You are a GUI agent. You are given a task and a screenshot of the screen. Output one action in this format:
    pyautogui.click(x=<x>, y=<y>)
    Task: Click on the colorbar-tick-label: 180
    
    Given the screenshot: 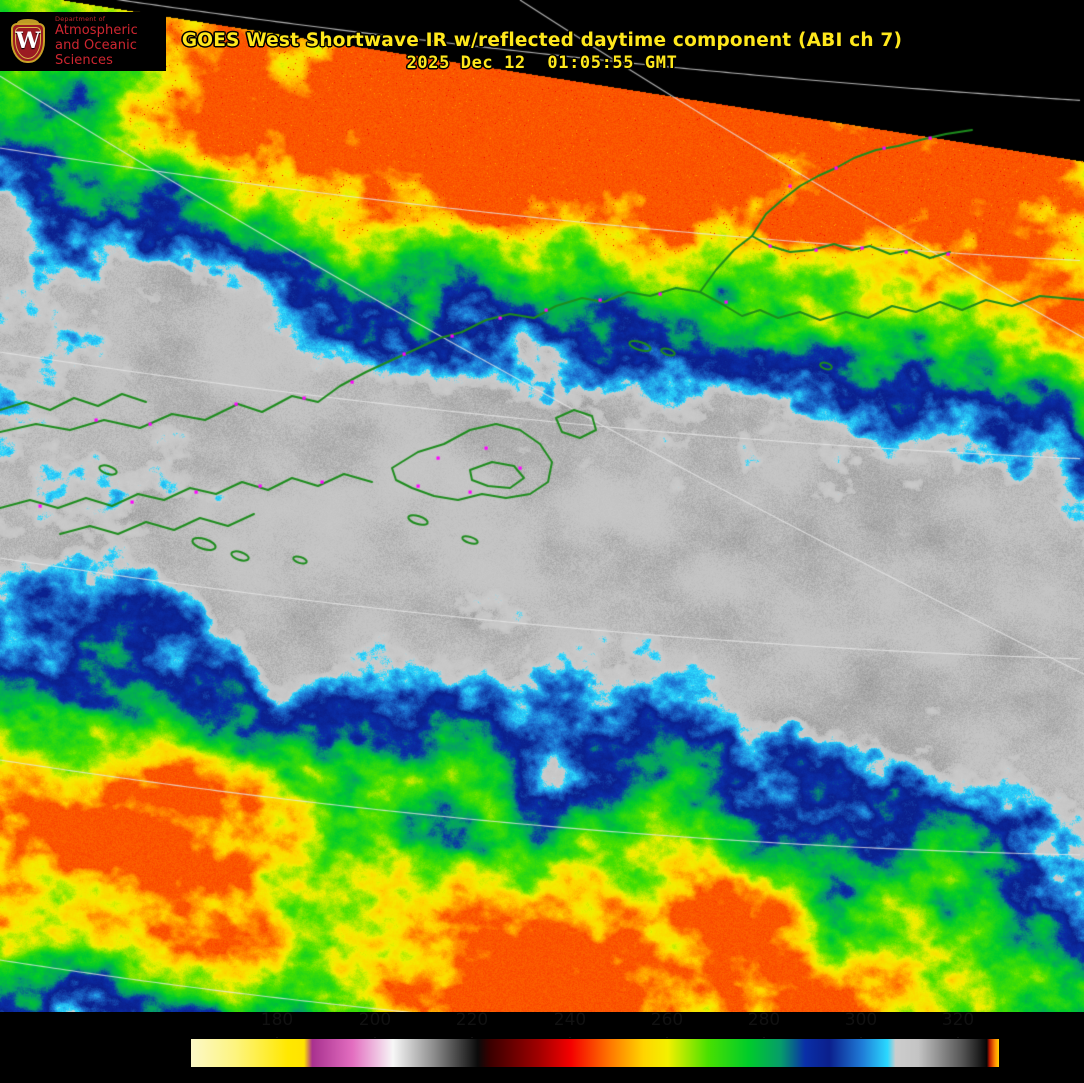 What is the action you would take?
    pyautogui.click(x=277, y=1020)
    